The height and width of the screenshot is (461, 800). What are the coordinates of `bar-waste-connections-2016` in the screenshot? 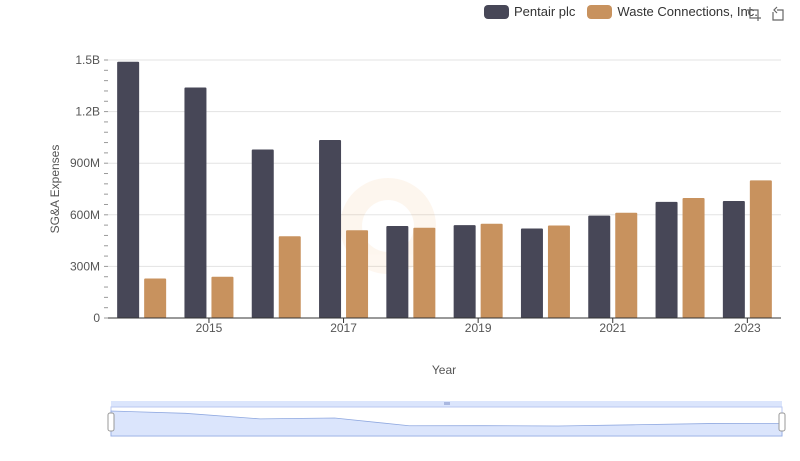 It's located at (289, 277).